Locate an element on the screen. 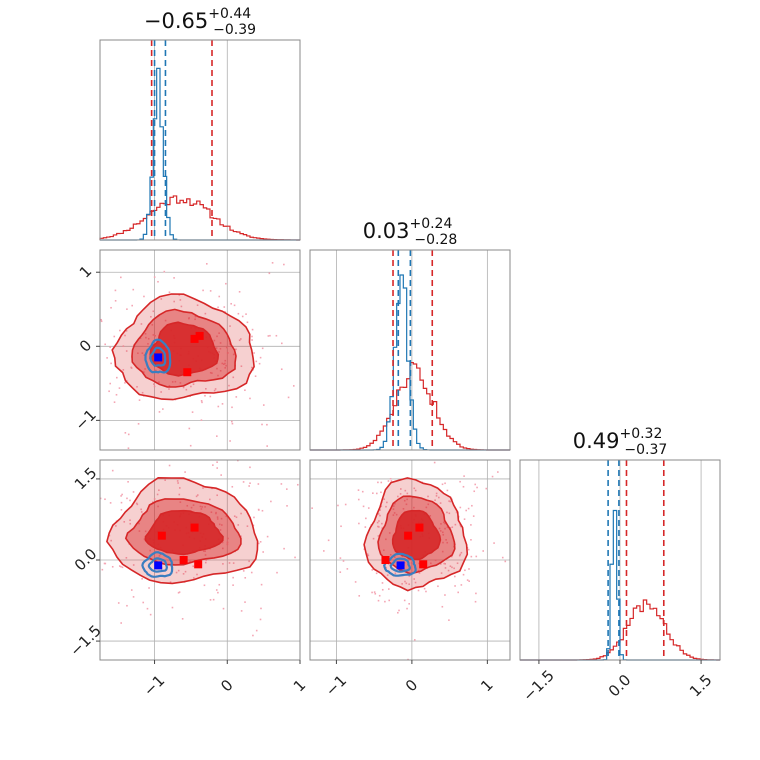 The image size is (760, 760). x-tick-label: 0.0 is located at coordinates (620, 686).